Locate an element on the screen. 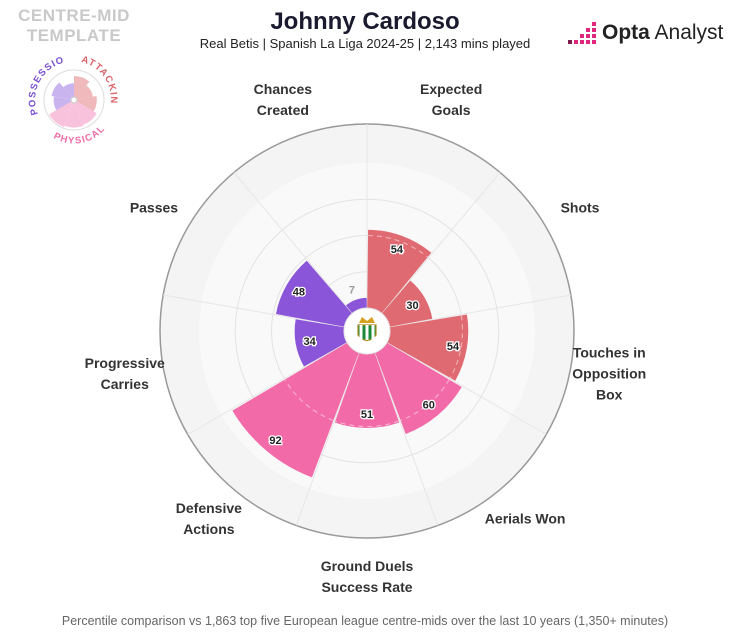 The height and width of the screenshot is (639, 730). template-badge-wedges is located at coordinates (73, 102).